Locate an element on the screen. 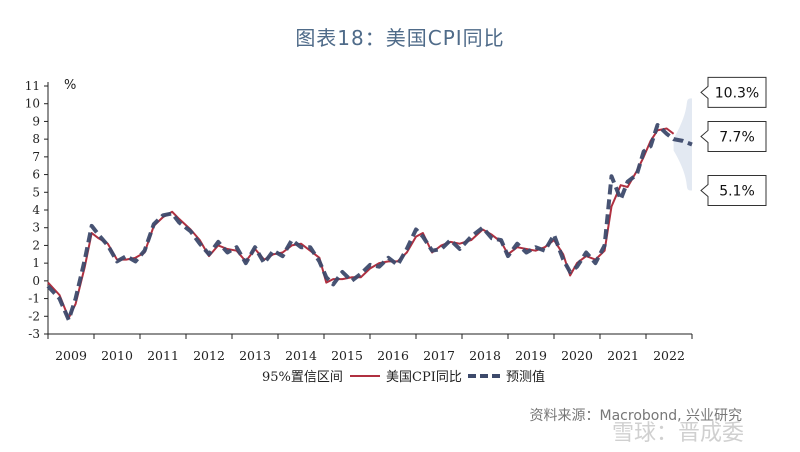 This screenshot has width=800, height=452. x-tick-label: 2009 is located at coordinates (71, 355).